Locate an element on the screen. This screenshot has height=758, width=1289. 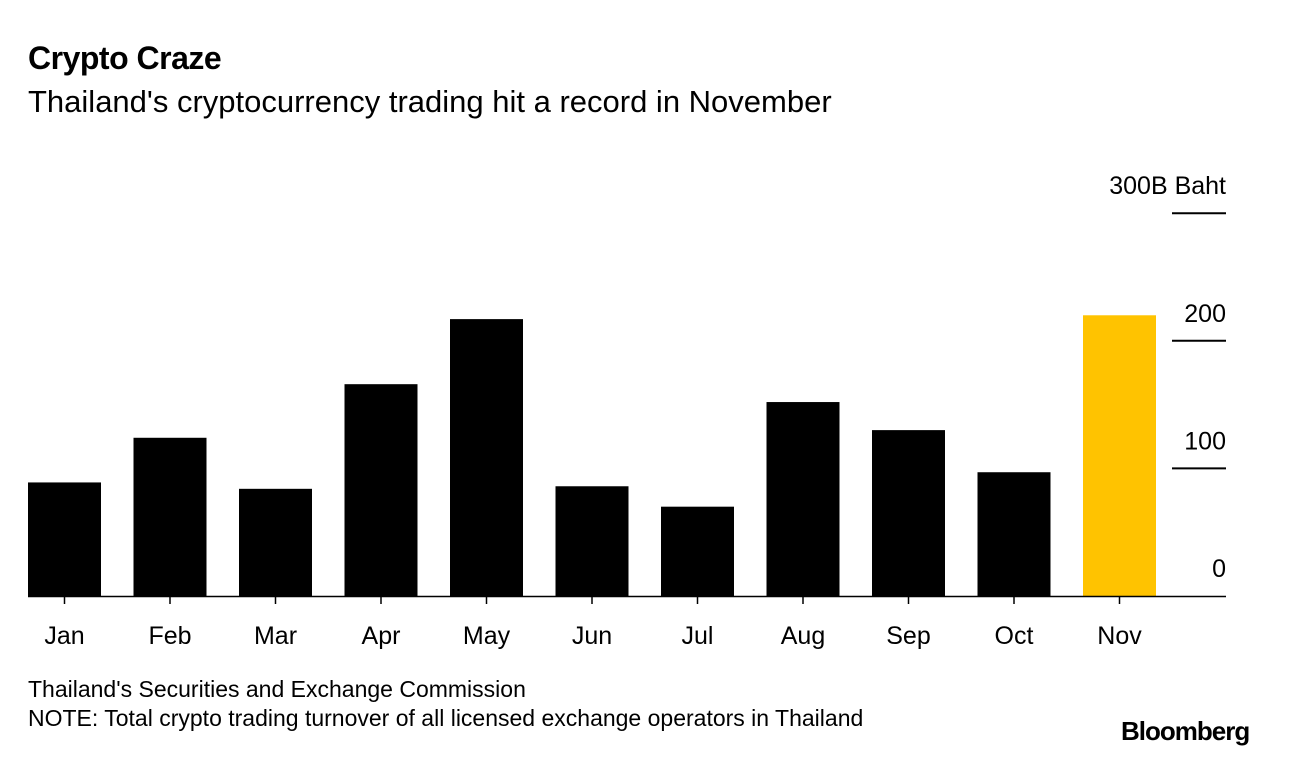
bar-may is located at coordinates (486, 457).